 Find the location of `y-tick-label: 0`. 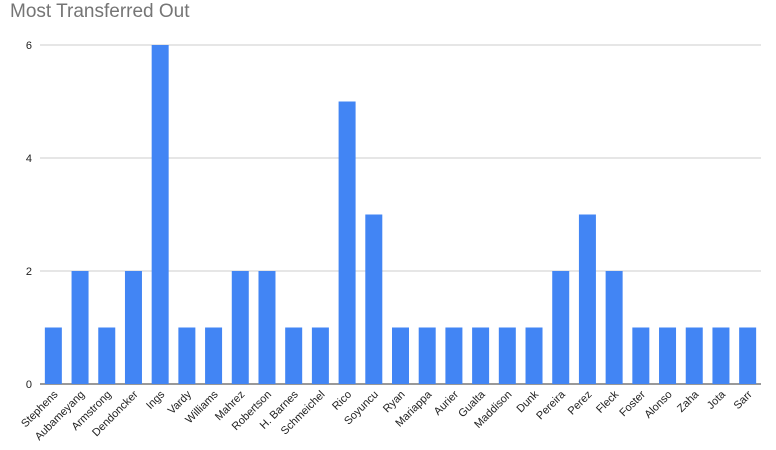

y-tick-label: 0 is located at coordinates (29, 385).